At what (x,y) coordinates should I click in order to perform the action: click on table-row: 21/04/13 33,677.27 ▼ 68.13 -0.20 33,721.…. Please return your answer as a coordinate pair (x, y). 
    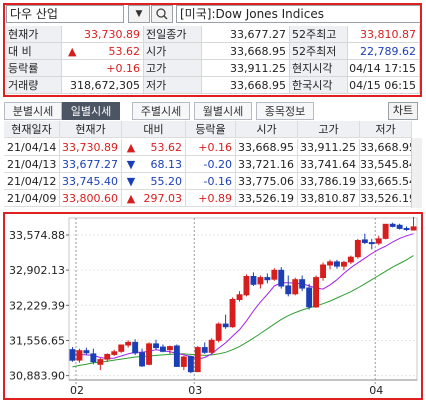
    Looking at the image, I should click on (213, 164).